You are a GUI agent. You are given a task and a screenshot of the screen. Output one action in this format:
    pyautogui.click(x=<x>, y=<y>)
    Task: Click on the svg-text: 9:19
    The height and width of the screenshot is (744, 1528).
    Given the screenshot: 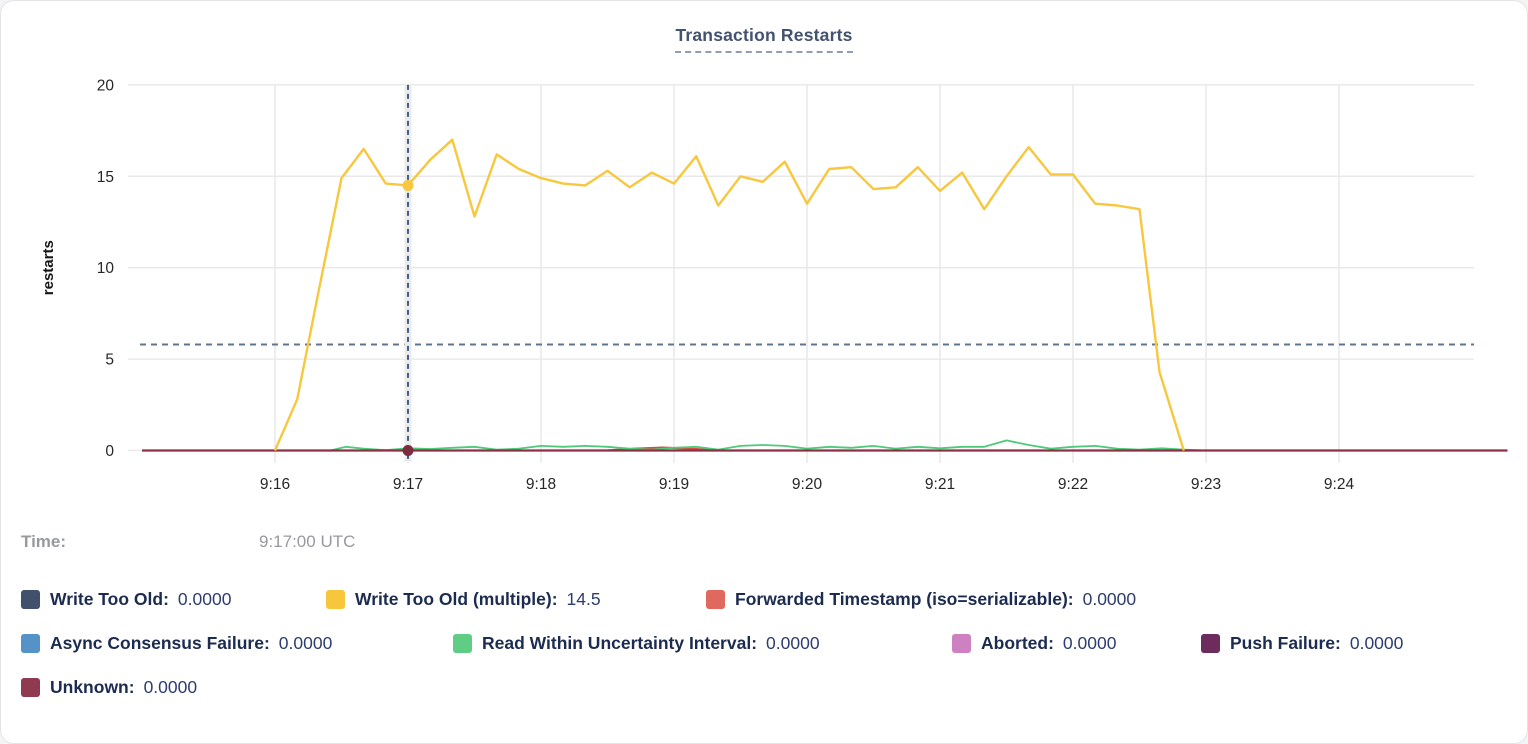 What is the action you would take?
    pyautogui.click(x=674, y=484)
    